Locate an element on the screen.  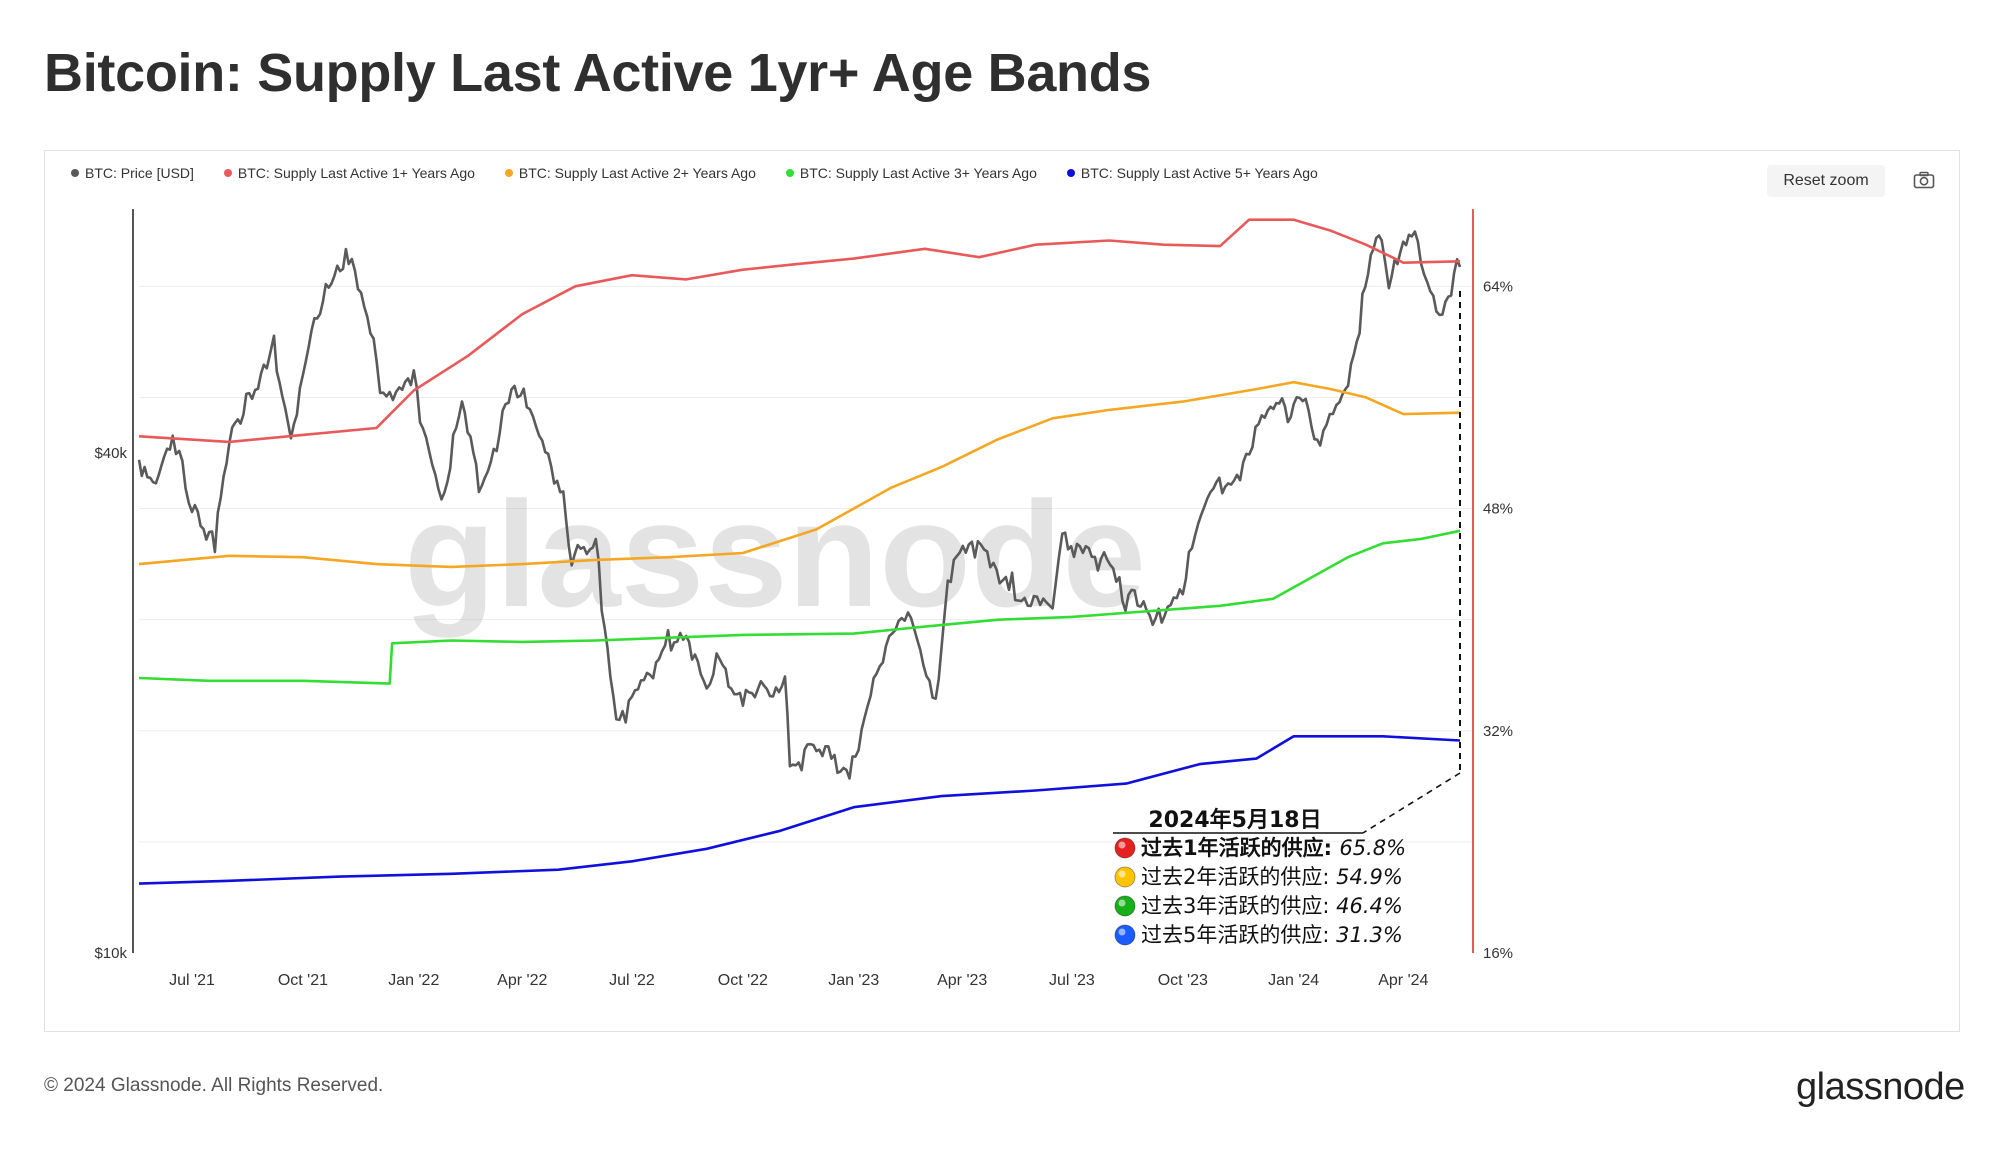
x-tick-label: Oct '22 is located at coordinates (743, 980).